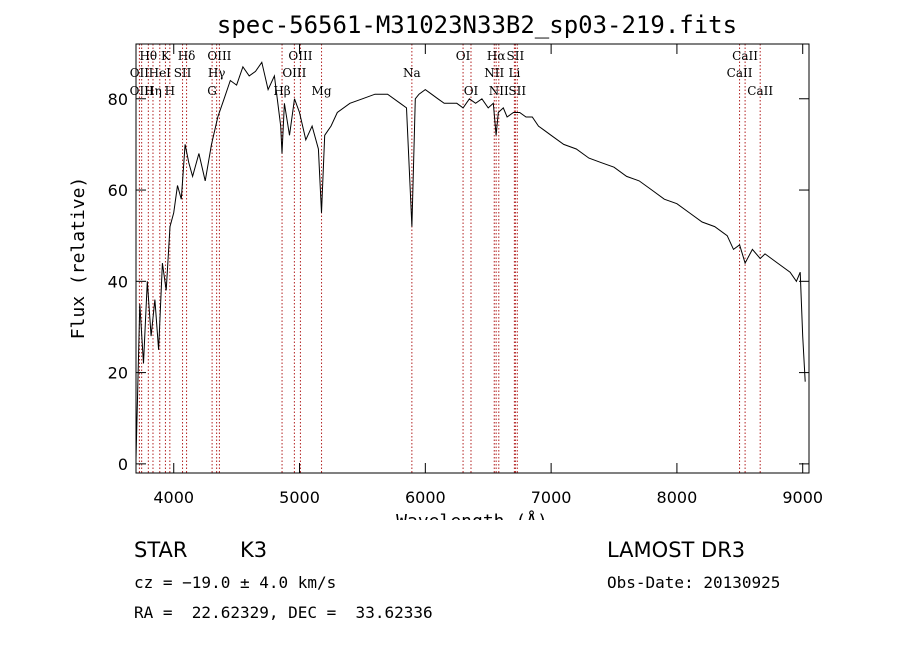 This screenshot has height=649, width=900. I want to click on line-label: Hθ, so click(148, 56).